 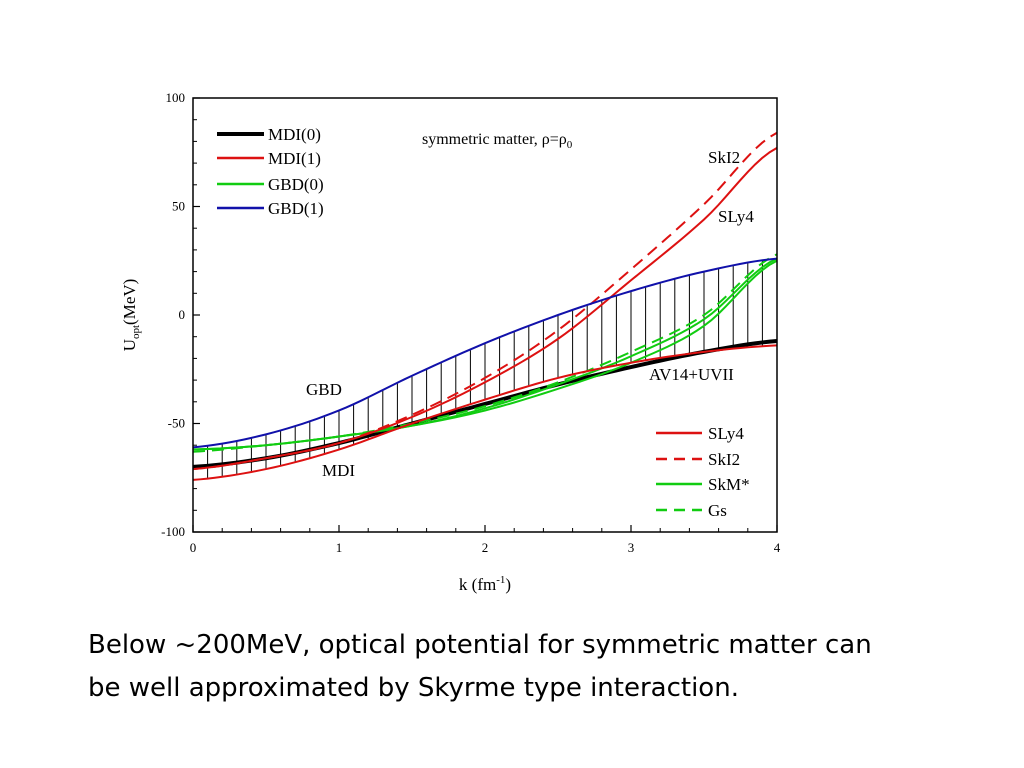 What do you see at coordinates (497, 141) in the screenshot?
I see `chart-title: symmetric matter, ρ=ρ0` at bounding box center [497, 141].